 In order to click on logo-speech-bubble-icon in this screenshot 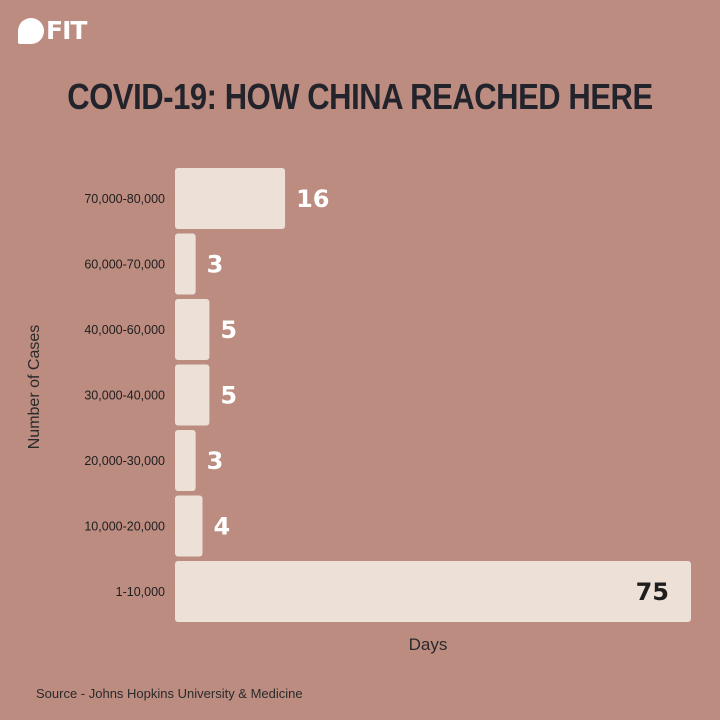, I will do `click(31, 31)`.